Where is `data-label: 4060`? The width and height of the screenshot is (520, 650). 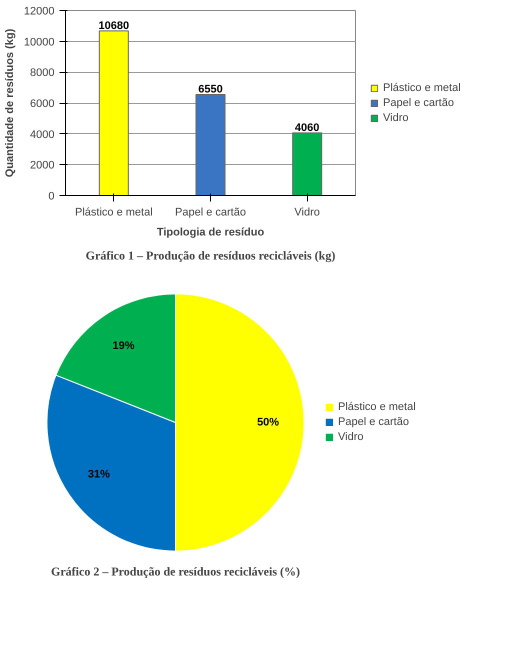
data-label: 4060 is located at coordinates (307, 128).